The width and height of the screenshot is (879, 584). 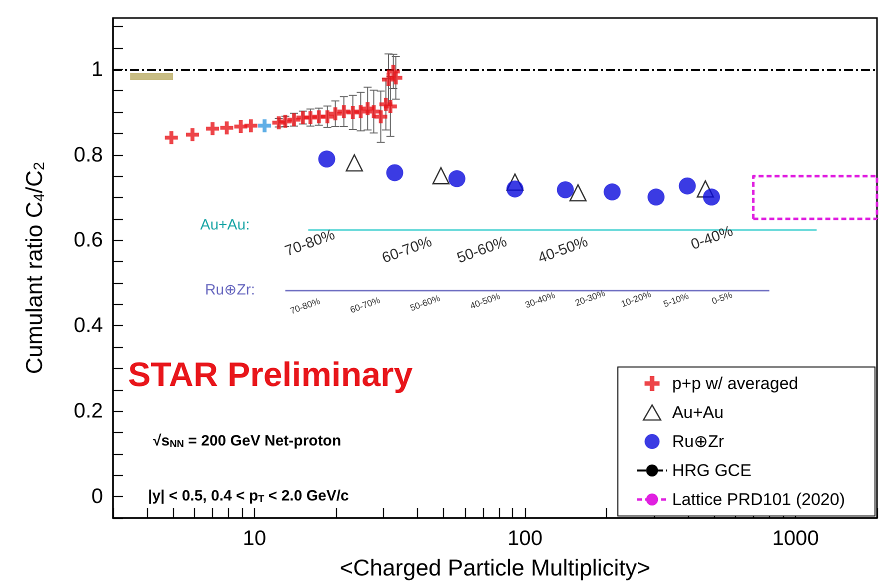 What do you see at coordinates (712, 238) in the screenshot?
I see `annotation: 0-40%` at bounding box center [712, 238].